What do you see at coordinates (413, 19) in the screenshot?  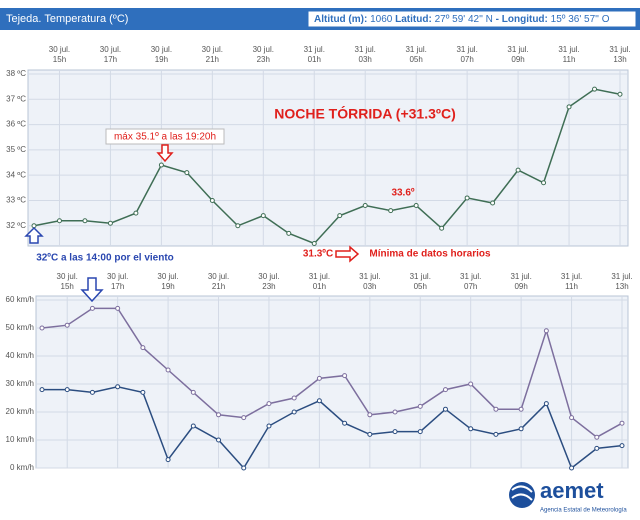 I see `info-label: Latitud:` at bounding box center [413, 19].